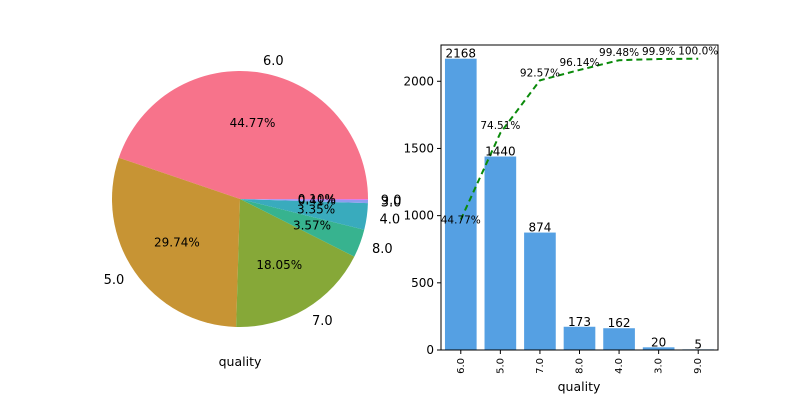  I want to click on y-tick-label: 0, so click(430, 350).